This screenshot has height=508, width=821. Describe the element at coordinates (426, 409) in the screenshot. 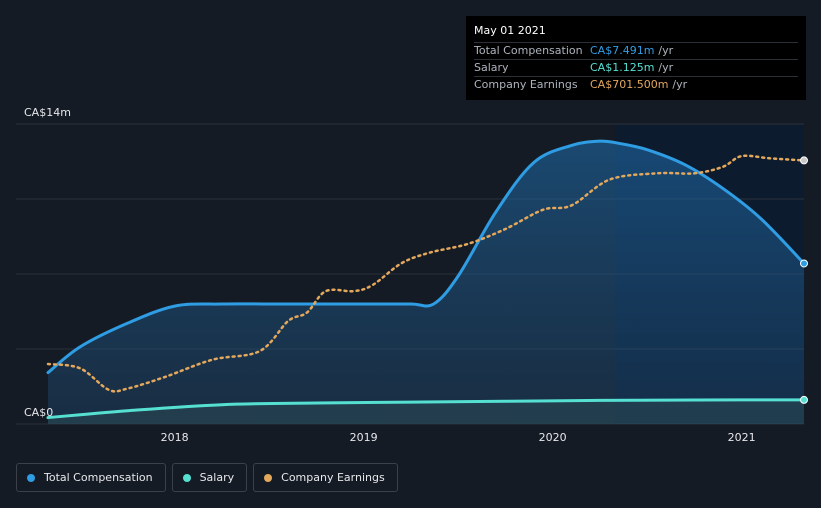

I see `salary-line` at that location.